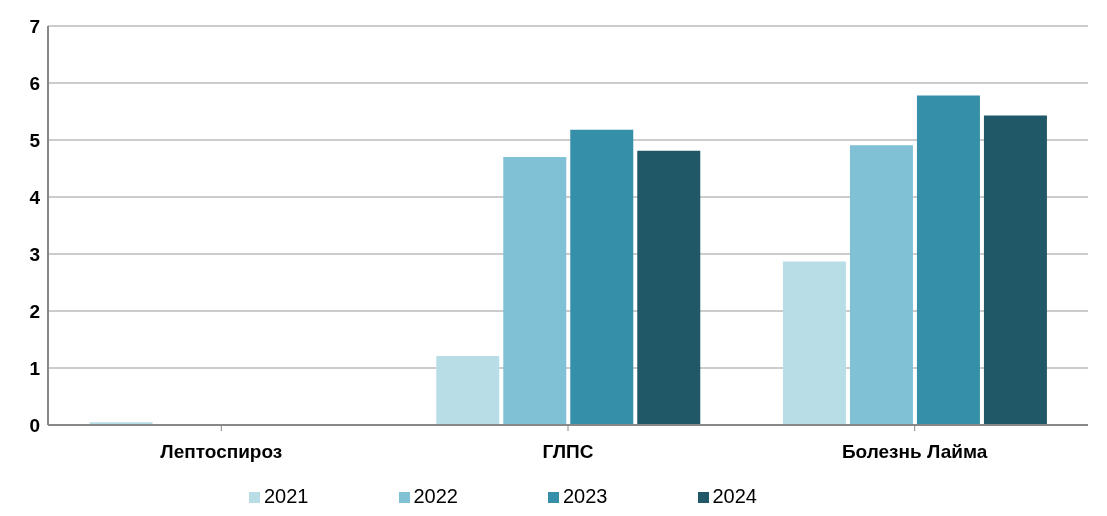 This screenshot has width=1107, height=516. What do you see at coordinates (221, 452) in the screenshot?
I see `x-tick-label: Лептоспироз` at bounding box center [221, 452].